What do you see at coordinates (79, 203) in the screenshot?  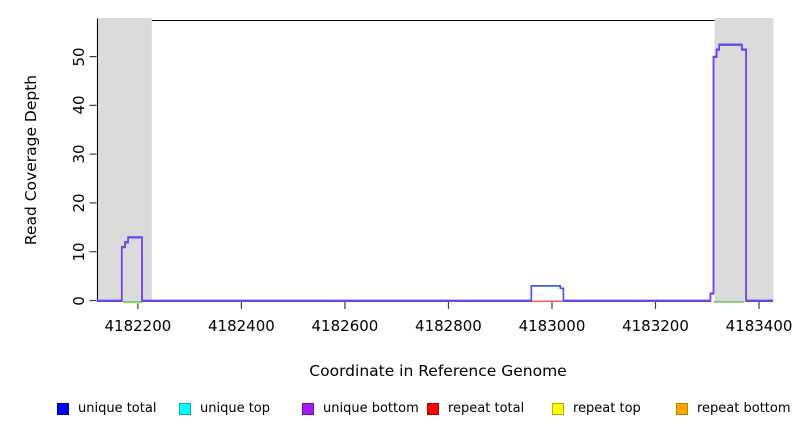 I see `y-tick-label: 20` at bounding box center [79, 203].